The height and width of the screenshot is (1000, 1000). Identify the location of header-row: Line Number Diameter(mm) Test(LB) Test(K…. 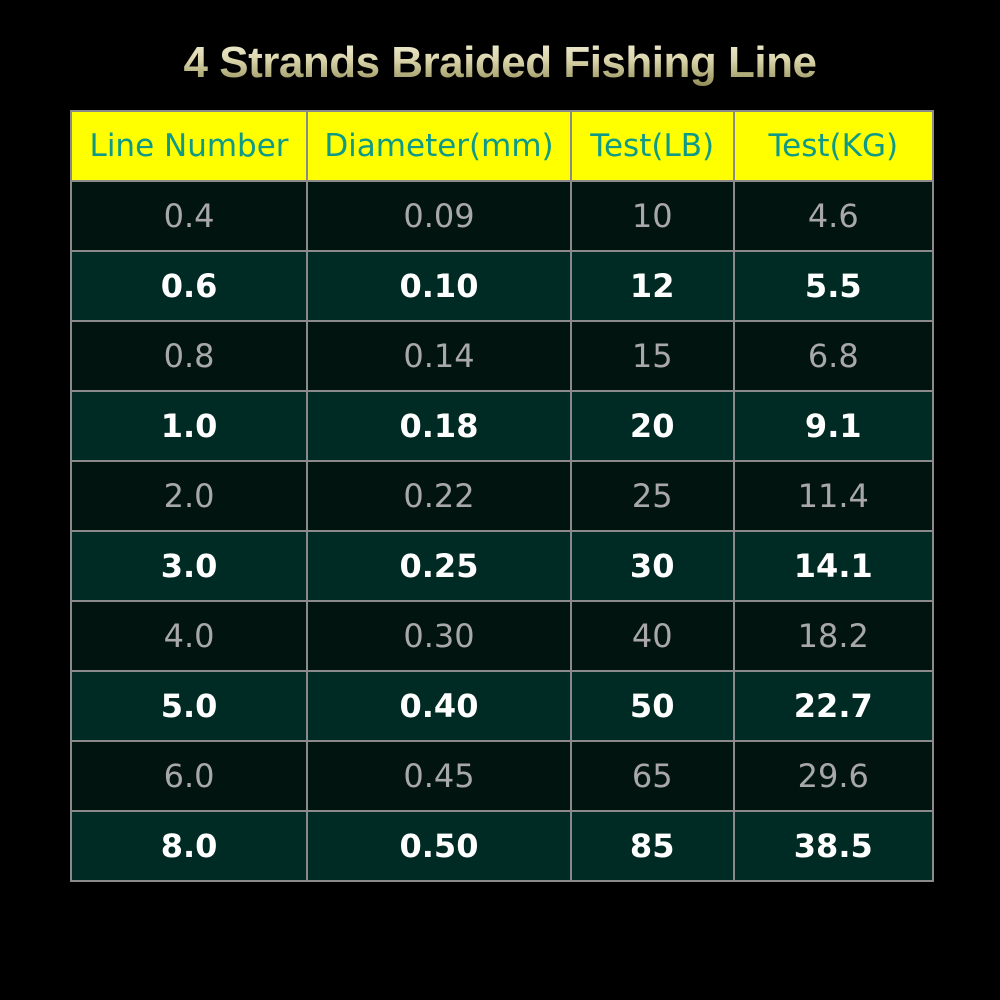
(502, 146).